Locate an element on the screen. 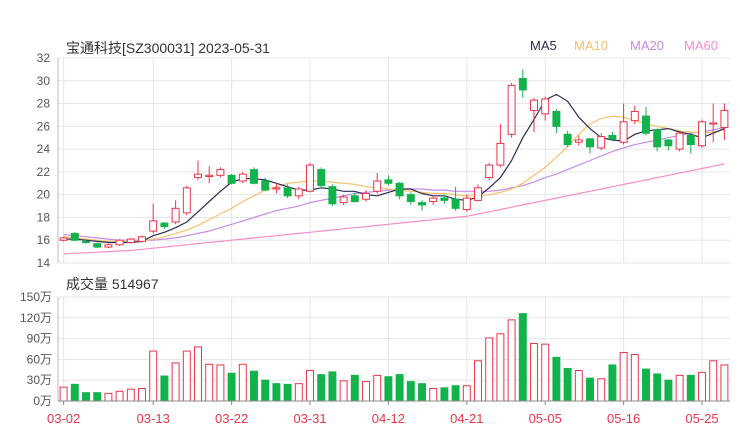 Image resolution: width=740 pixels, height=440 pixels. date-tick-label: 03-22 is located at coordinates (231, 418).